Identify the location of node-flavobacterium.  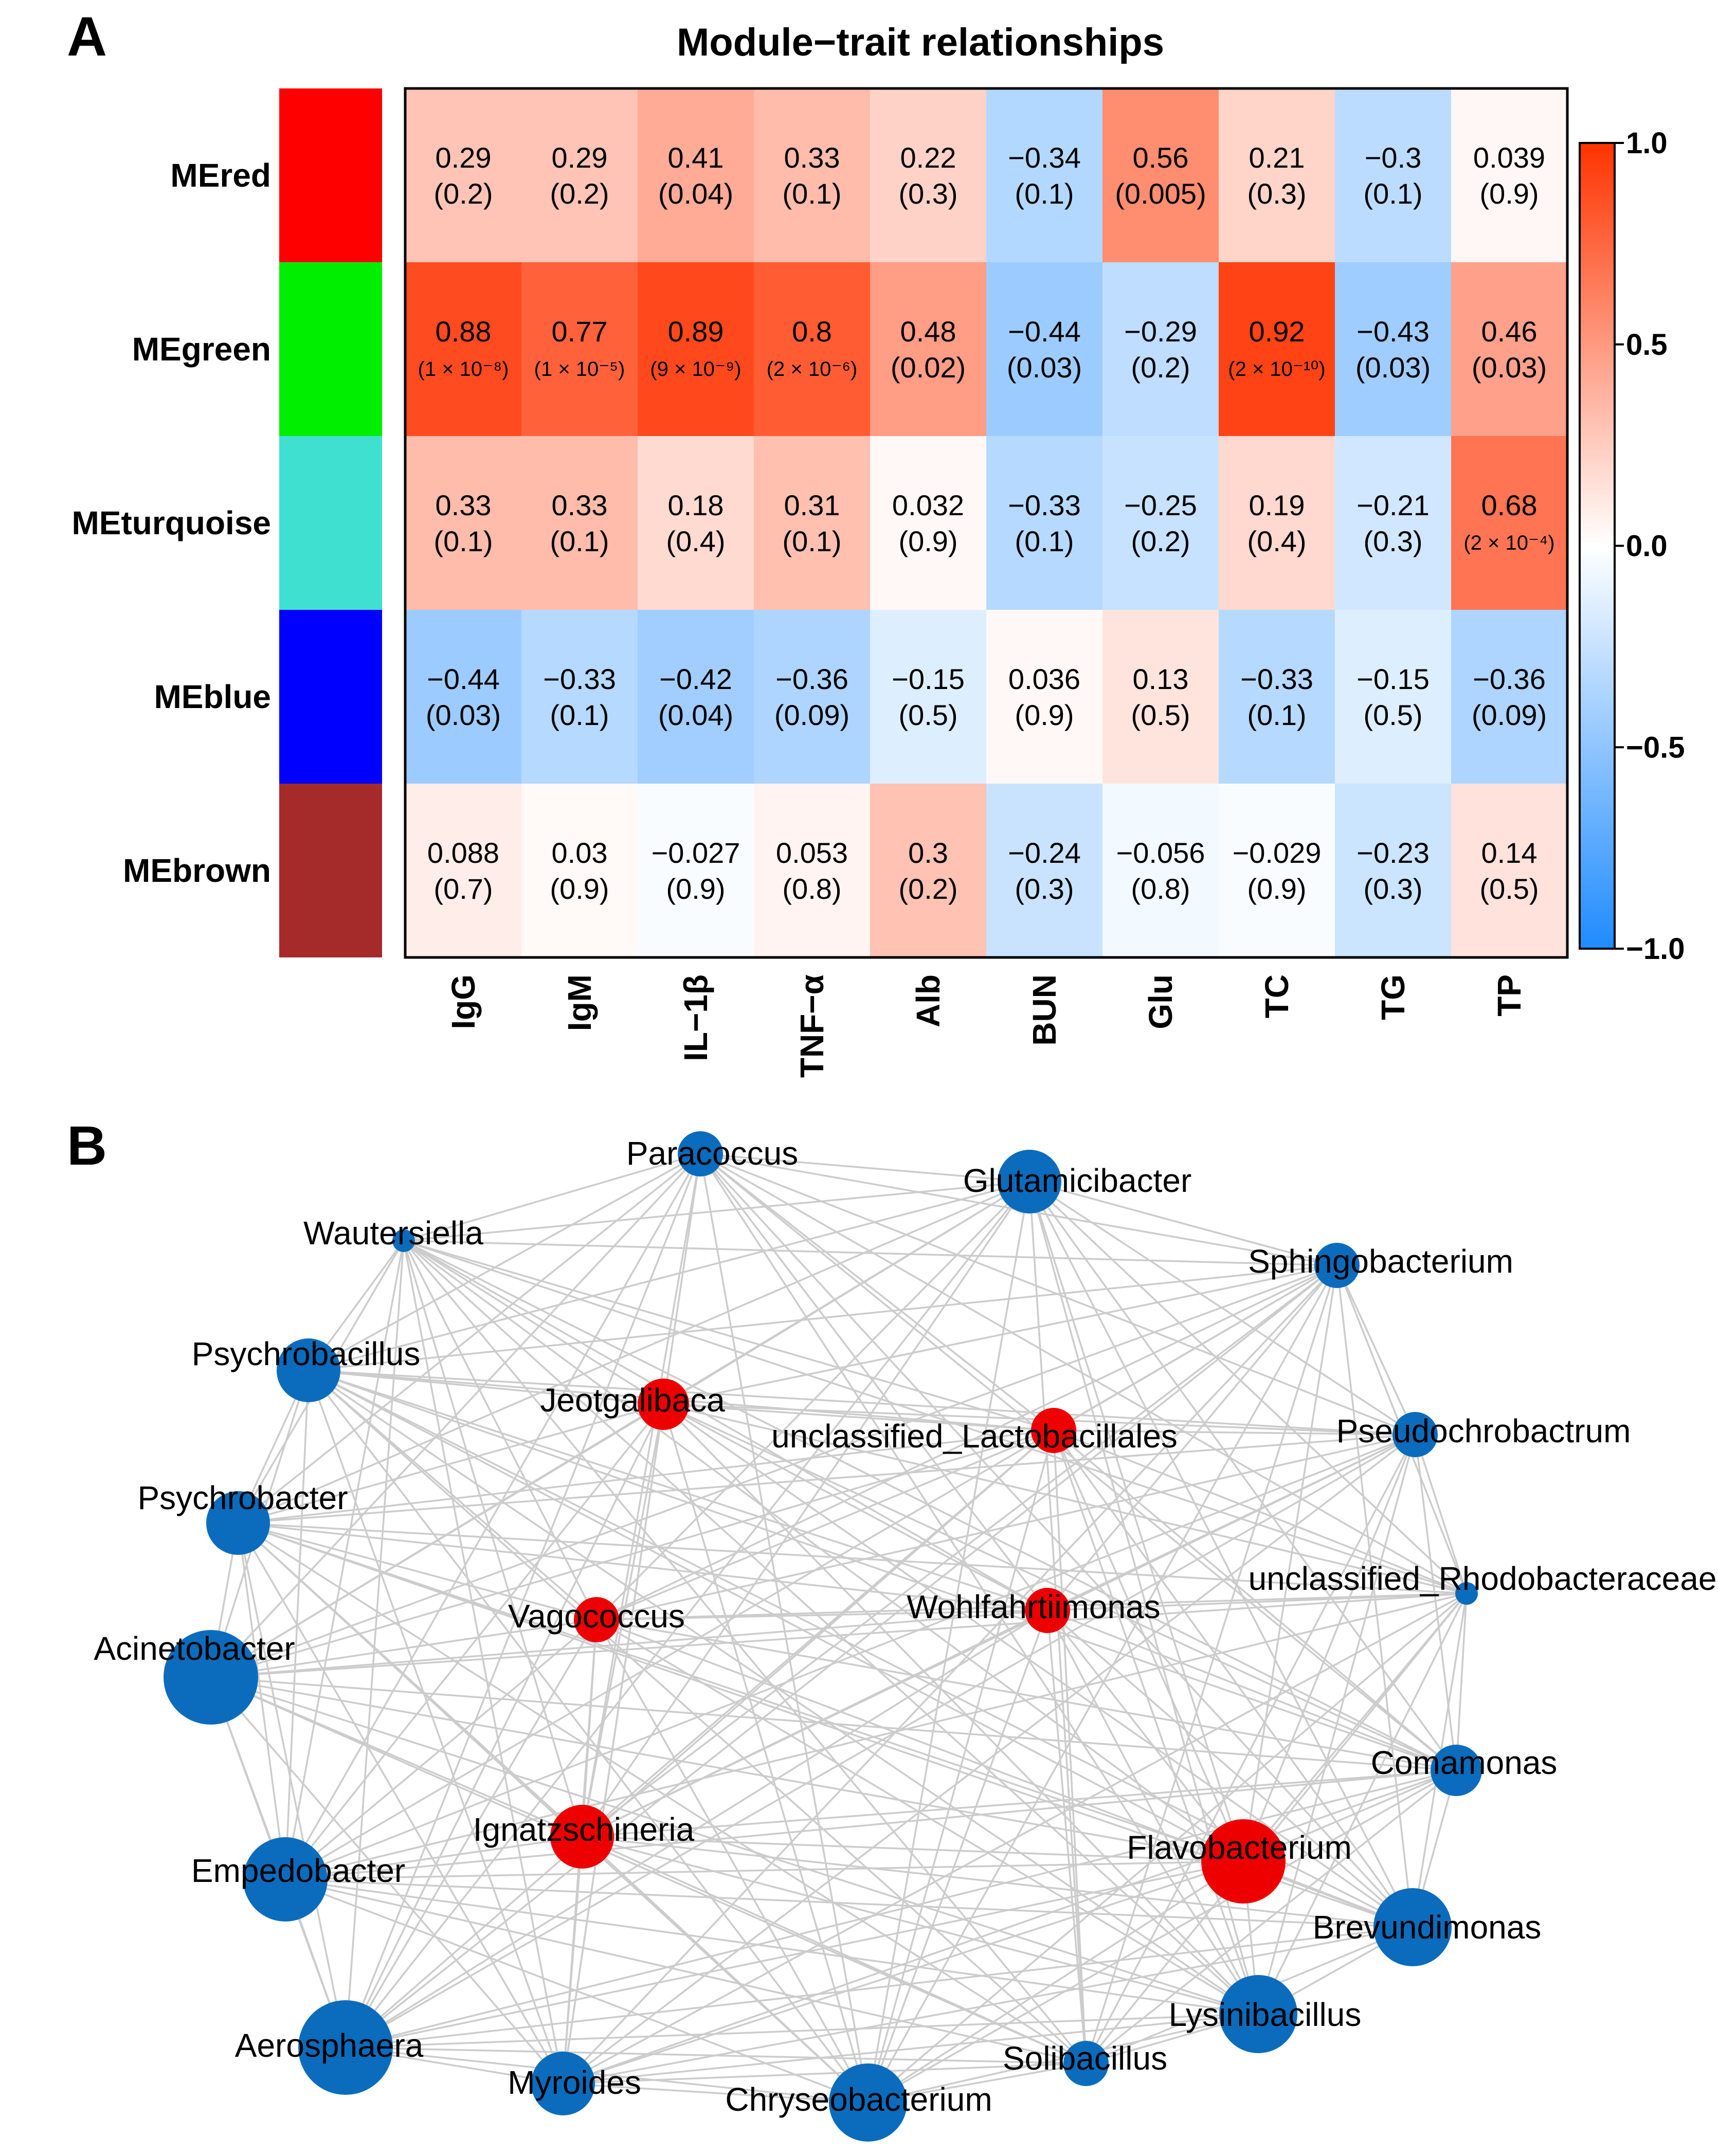
(1243, 1862).